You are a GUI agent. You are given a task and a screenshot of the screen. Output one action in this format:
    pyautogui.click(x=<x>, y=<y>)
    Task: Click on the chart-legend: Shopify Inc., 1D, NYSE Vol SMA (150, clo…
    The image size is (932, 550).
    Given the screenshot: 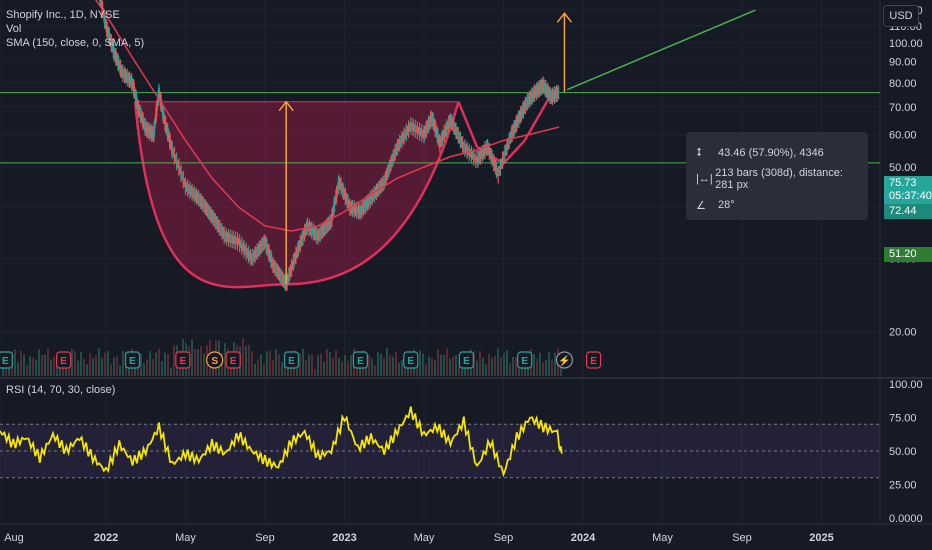 What is the action you would take?
    pyautogui.click(x=75, y=29)
    